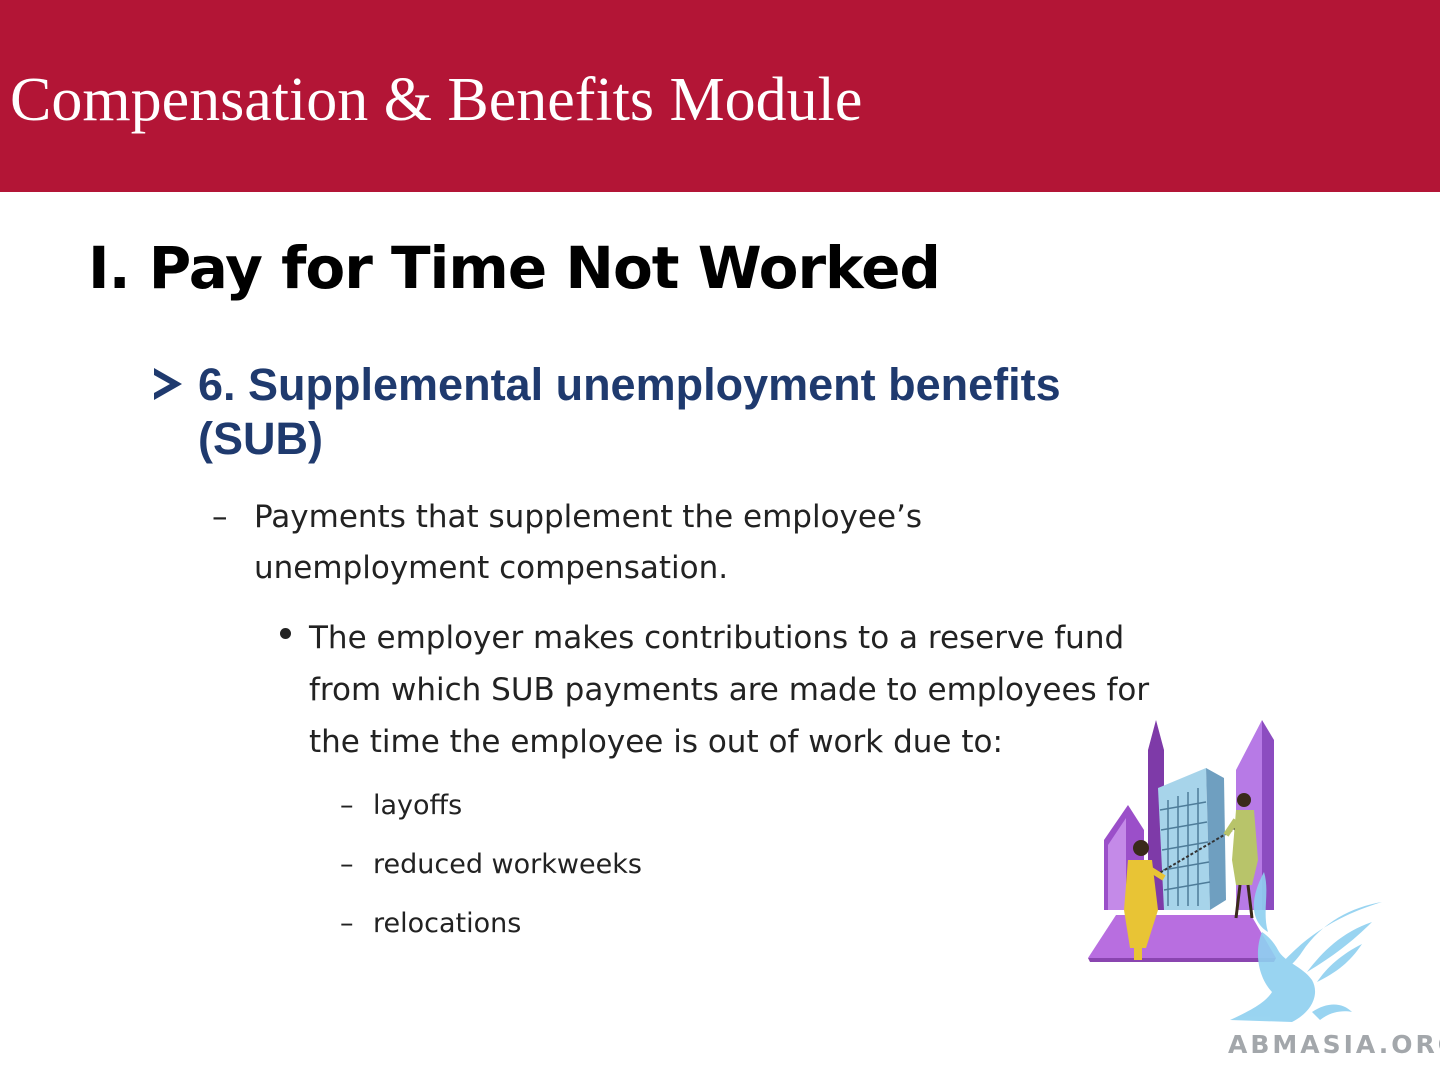  What do you see at coordinates (507, 864) in the screenshot?
I see `reason-item: reduced workweeks` at bounding box center [507, 864].